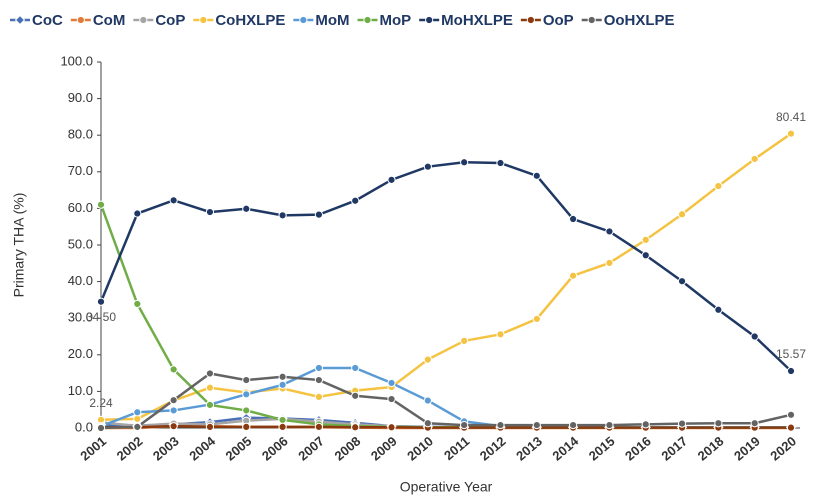  Describe the element at coordinates (529, 448) in the screenshot. I see `x-tick-label: 2013` at that location.